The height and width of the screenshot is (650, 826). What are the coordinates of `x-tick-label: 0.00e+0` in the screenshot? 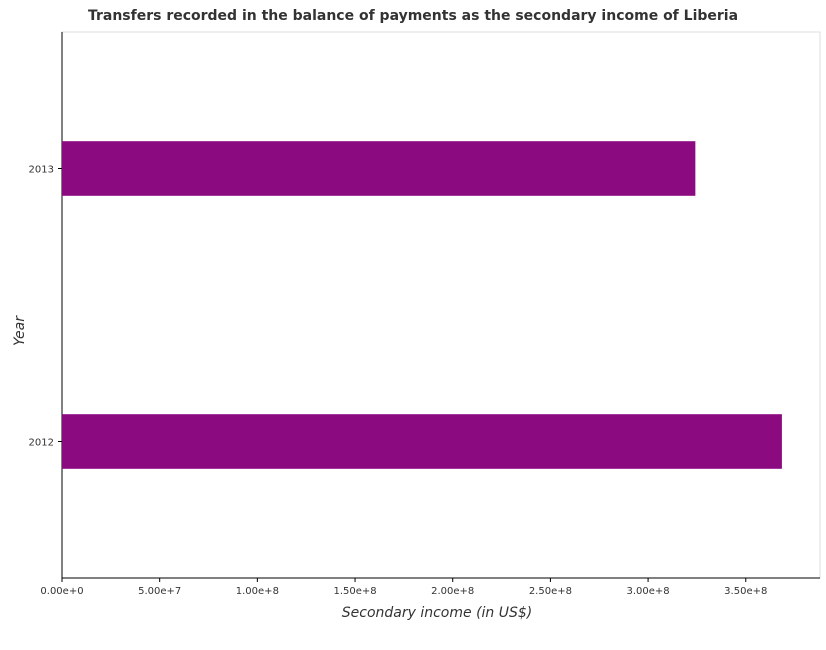 It's located at (61, 591).